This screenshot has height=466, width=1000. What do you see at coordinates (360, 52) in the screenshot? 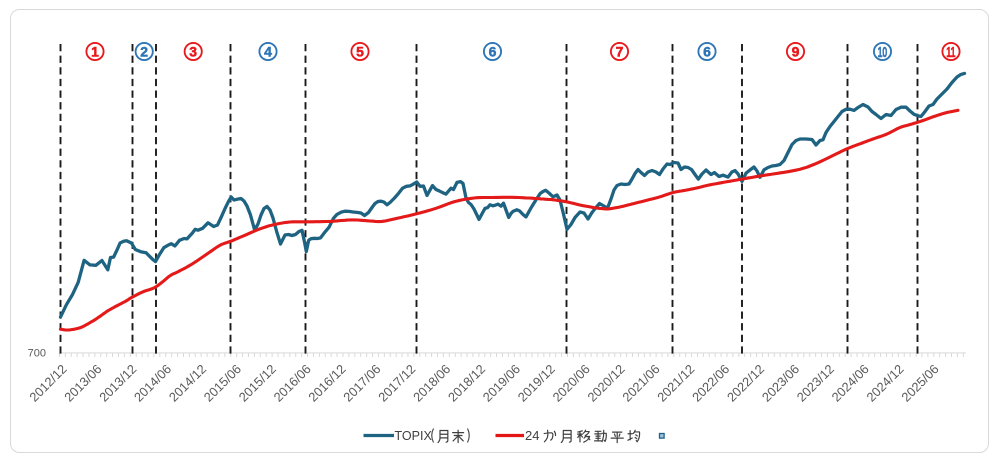
I see `svg-text: 5` at bounding box center [360, 52].